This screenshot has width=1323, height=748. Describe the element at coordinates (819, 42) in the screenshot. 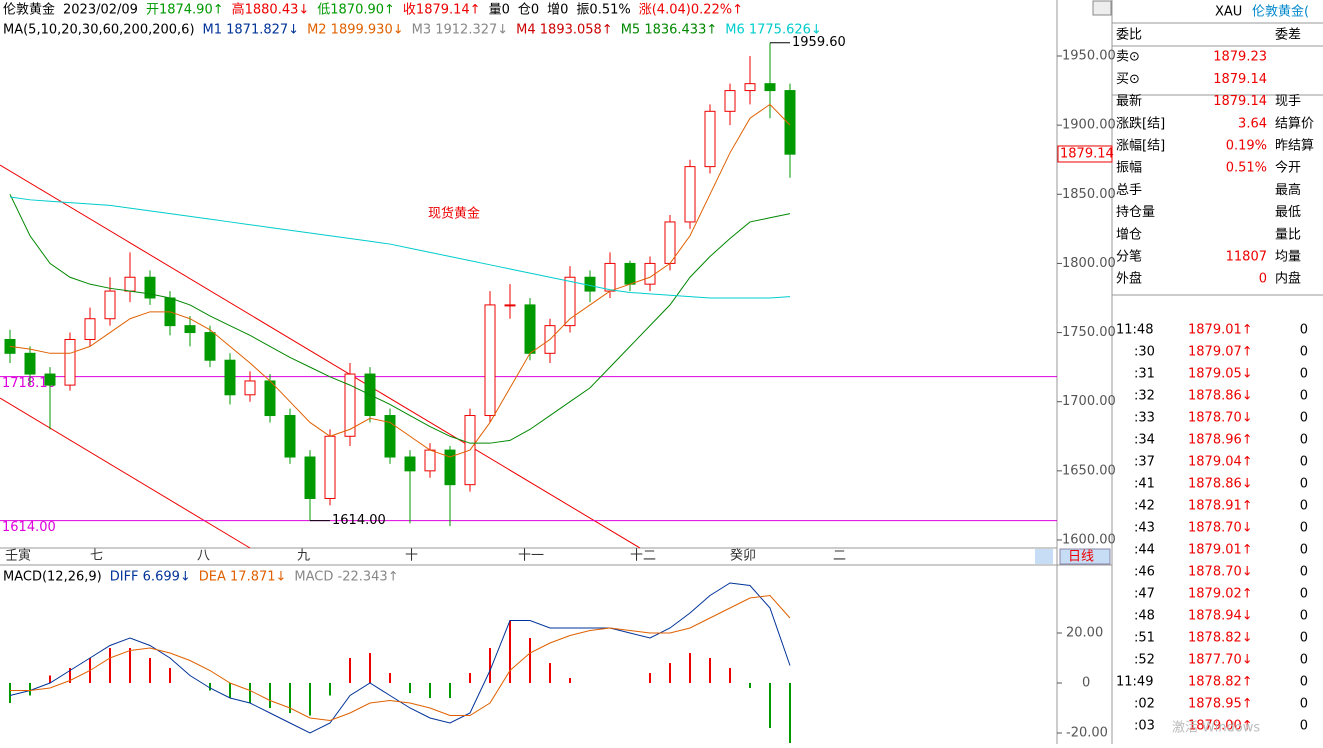

I see `annotation: 1959.60` at that location.